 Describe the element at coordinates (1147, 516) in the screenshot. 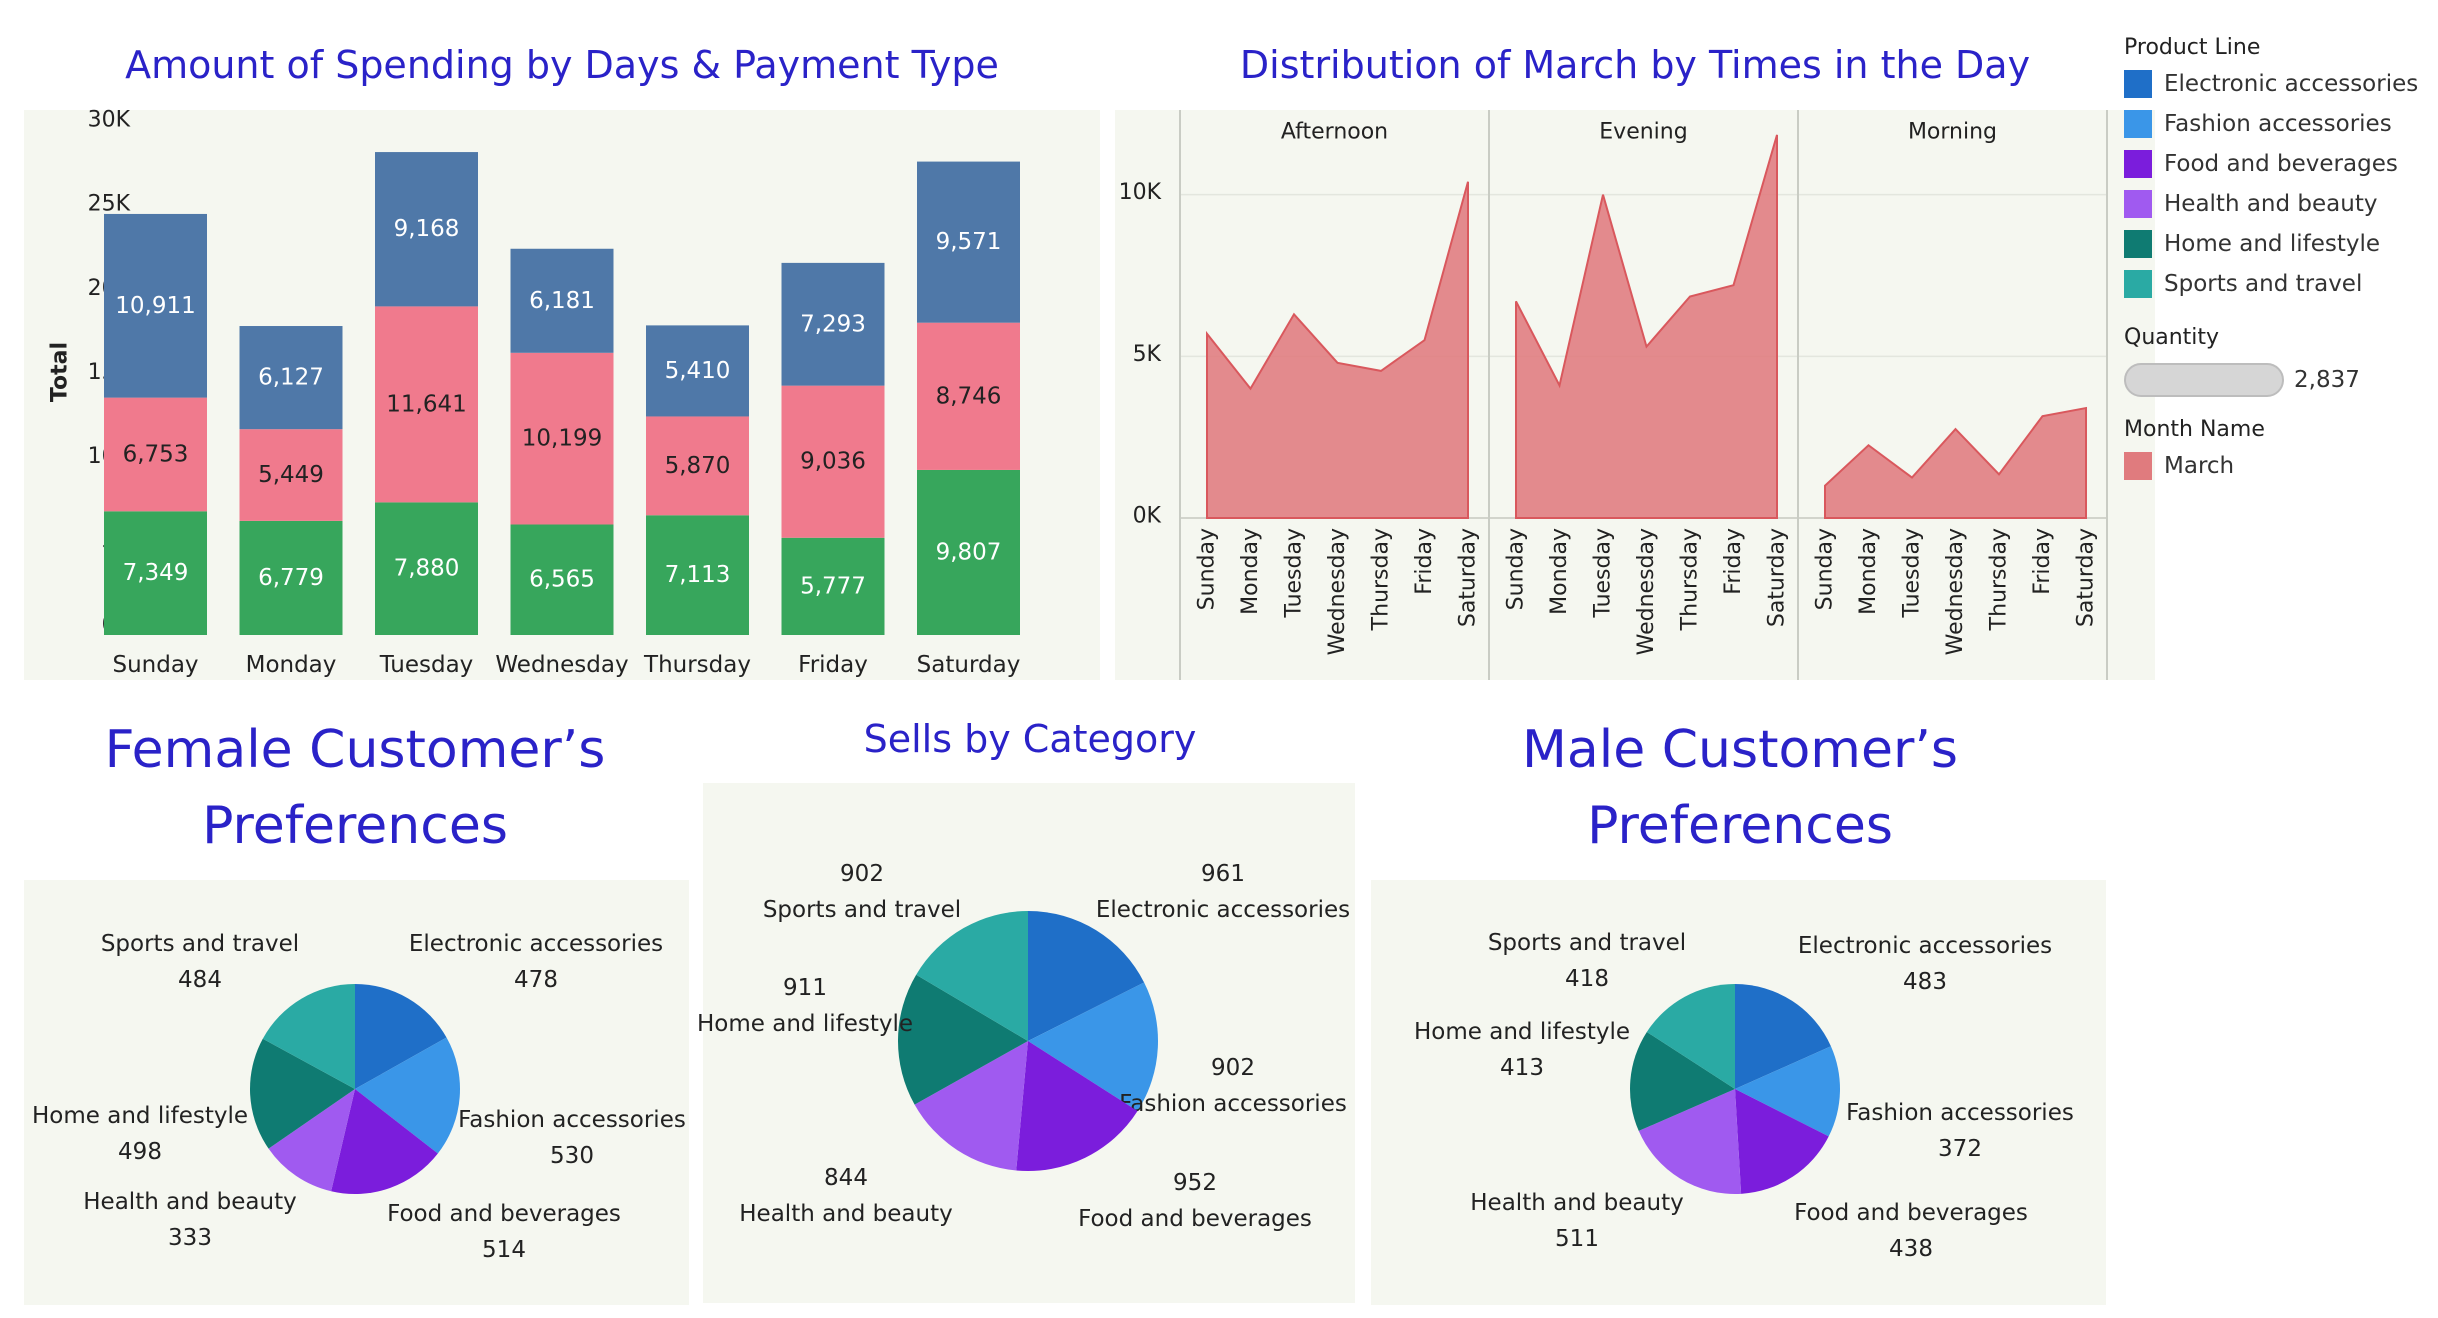

I see `y-tick-label: 0K` at that location.